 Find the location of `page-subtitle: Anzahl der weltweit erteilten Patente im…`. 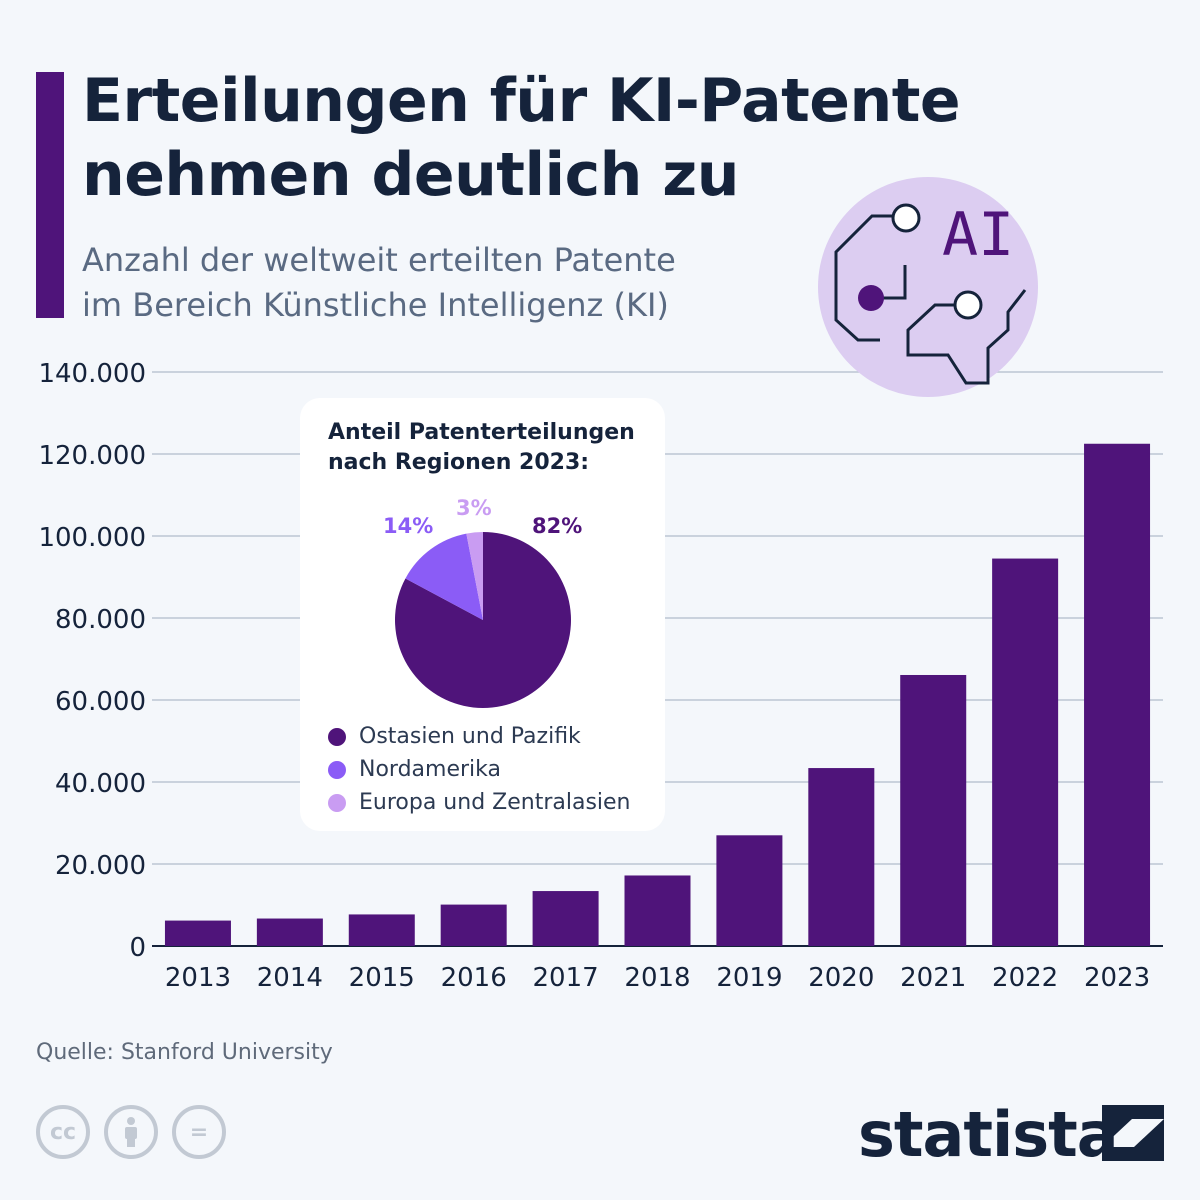

page-subtitle: Anzahl der weltweit erteilten Patente im… is located at coordinates (462, 283).